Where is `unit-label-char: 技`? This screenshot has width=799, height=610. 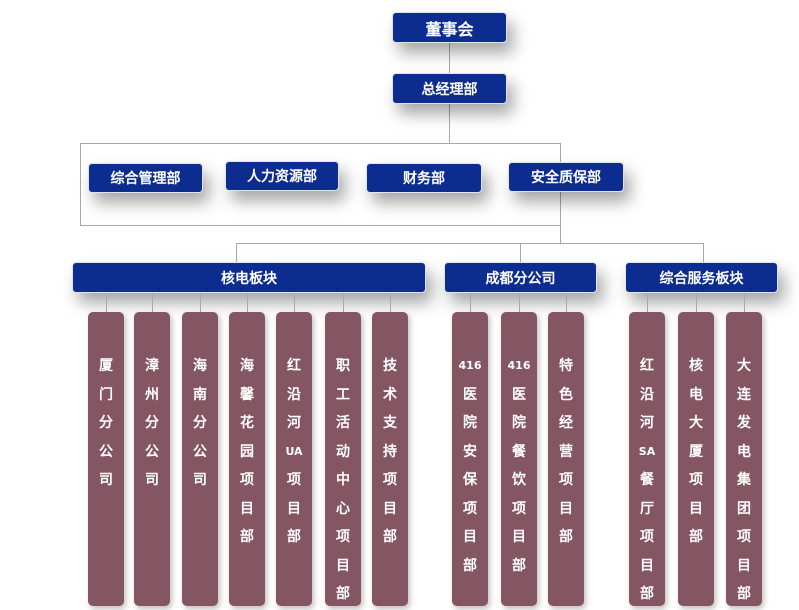 unit-label-char: 技 is located at coordinates (390, 366).